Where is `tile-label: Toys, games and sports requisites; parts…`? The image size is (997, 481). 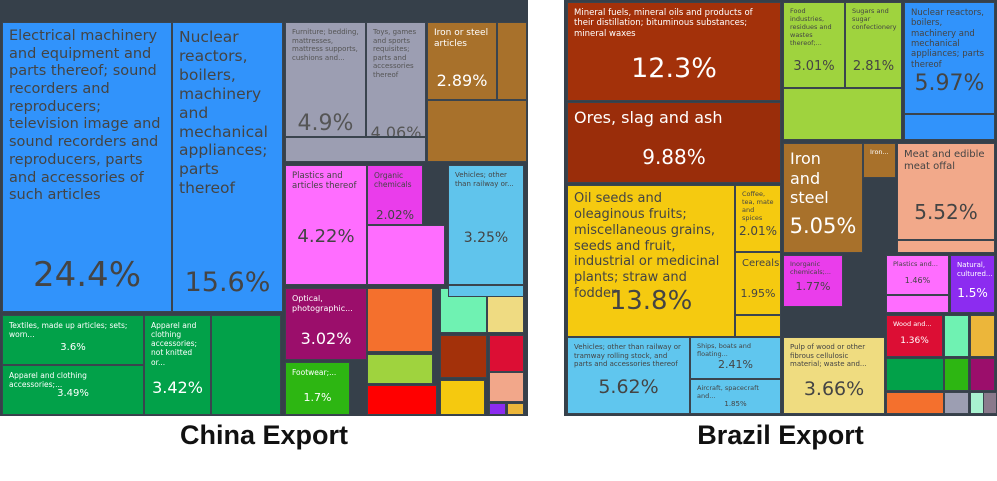
tile-label: Toys, games and sports requisites; parts… is located at coordinates (395, 53).